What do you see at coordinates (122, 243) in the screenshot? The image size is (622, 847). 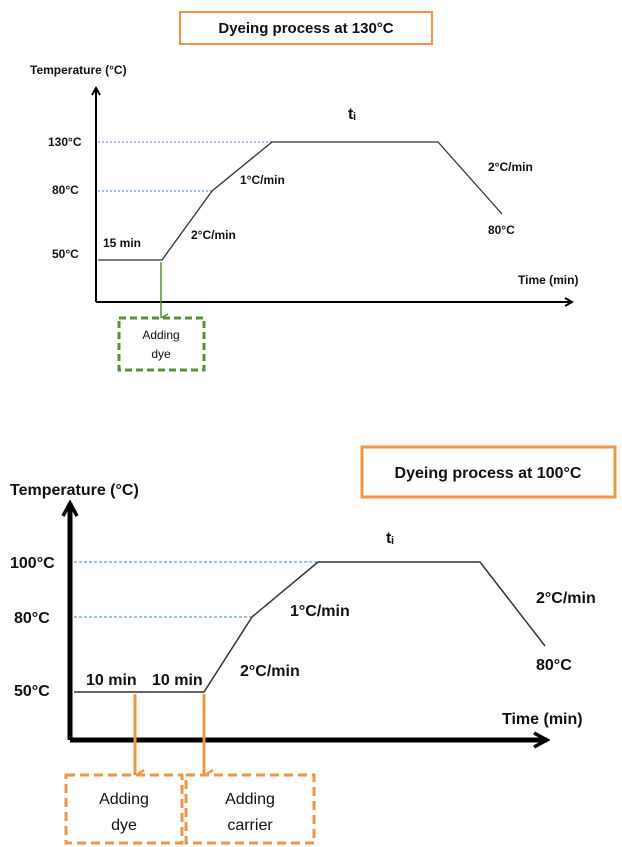 I see `hold-time-label-1: 15 min` at bounding box center [122, 243].